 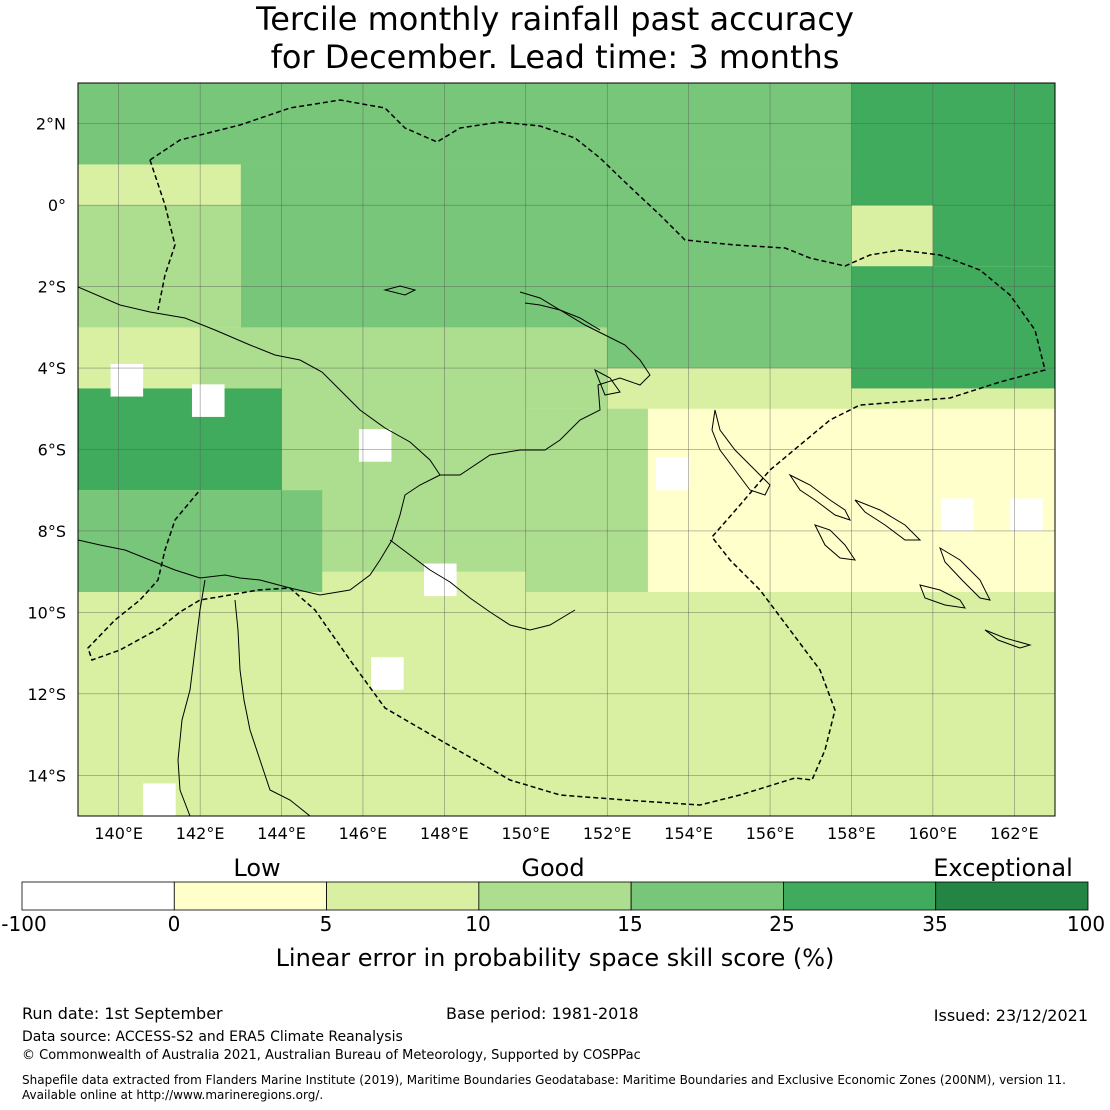 I want to click on lon-tick-label: 152°E, so click(x=607, y=833).